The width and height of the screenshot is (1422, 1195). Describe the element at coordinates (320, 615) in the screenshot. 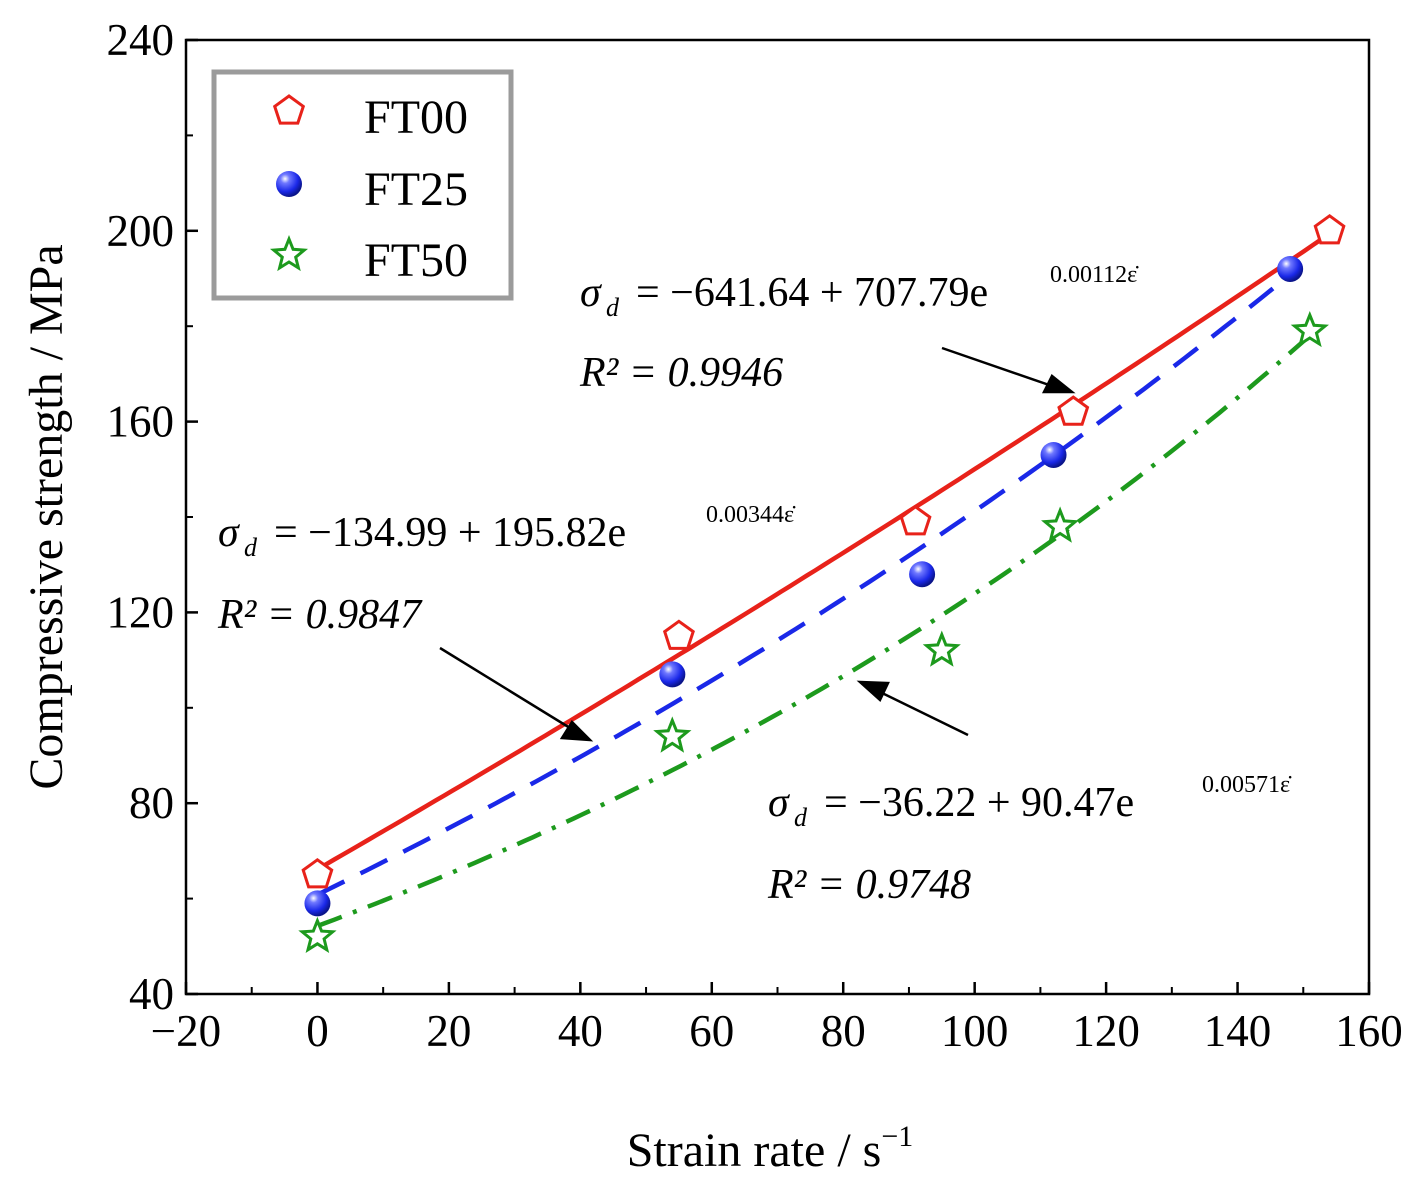

I see `eq-ft25-r2: R² = 0.9847` at that location.